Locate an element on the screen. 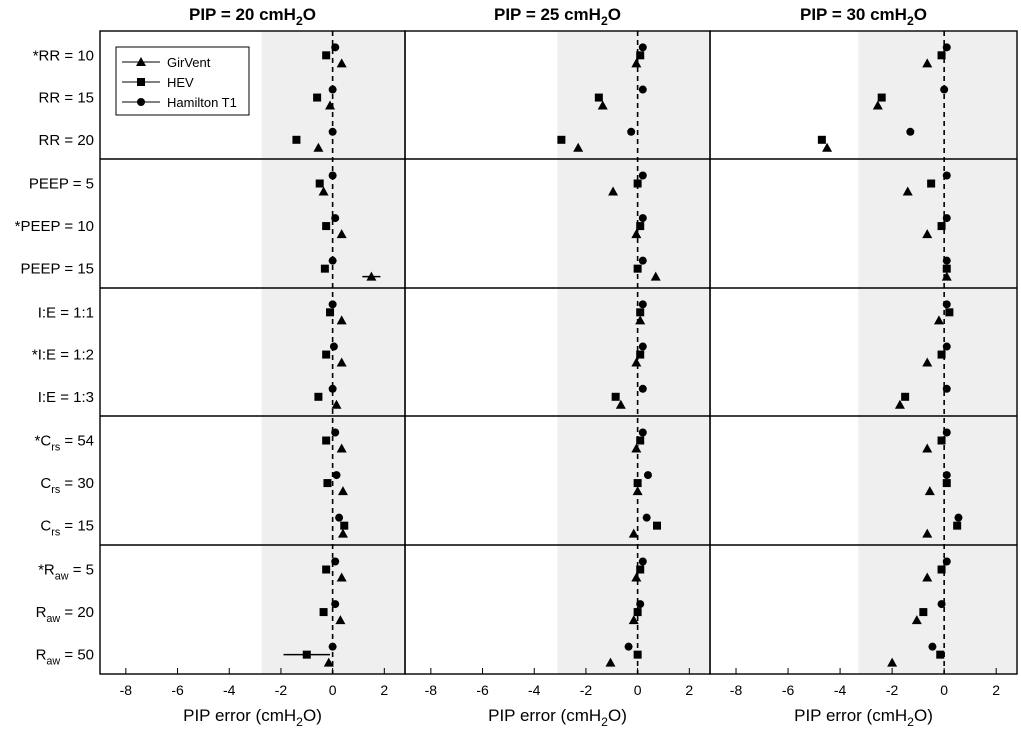  series-hev is located at coordinates (609, 355).